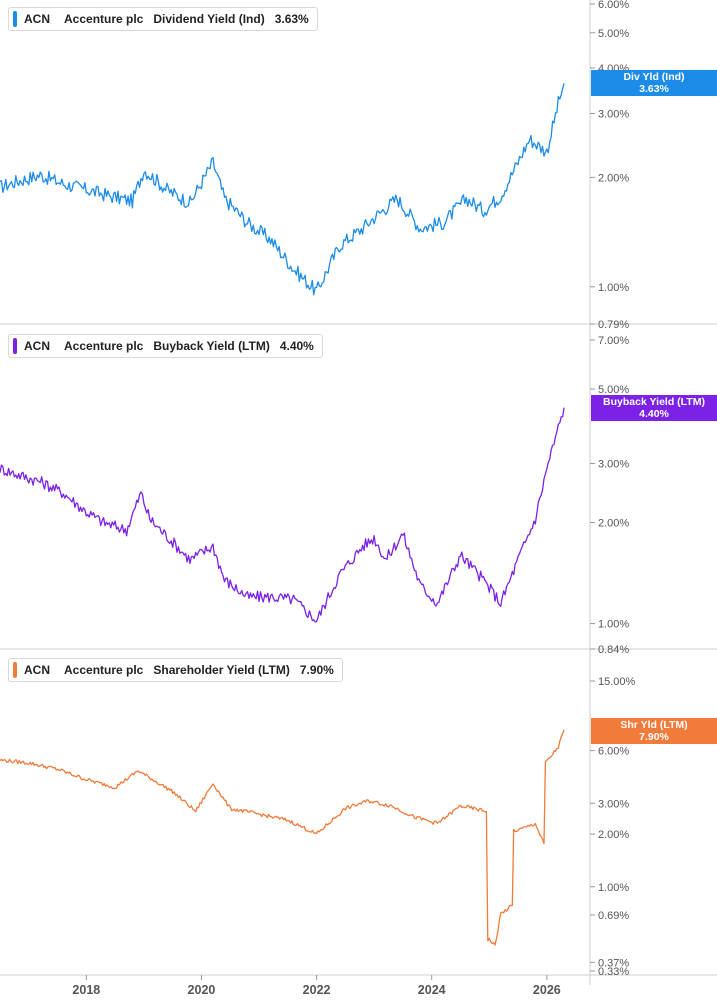 The height and width of the screenshot is (1005, 717). What do you see at coordinates (291, 19) in the screenshot?
I see `legend-value: 3.63%` at bounding box center [291, 19].